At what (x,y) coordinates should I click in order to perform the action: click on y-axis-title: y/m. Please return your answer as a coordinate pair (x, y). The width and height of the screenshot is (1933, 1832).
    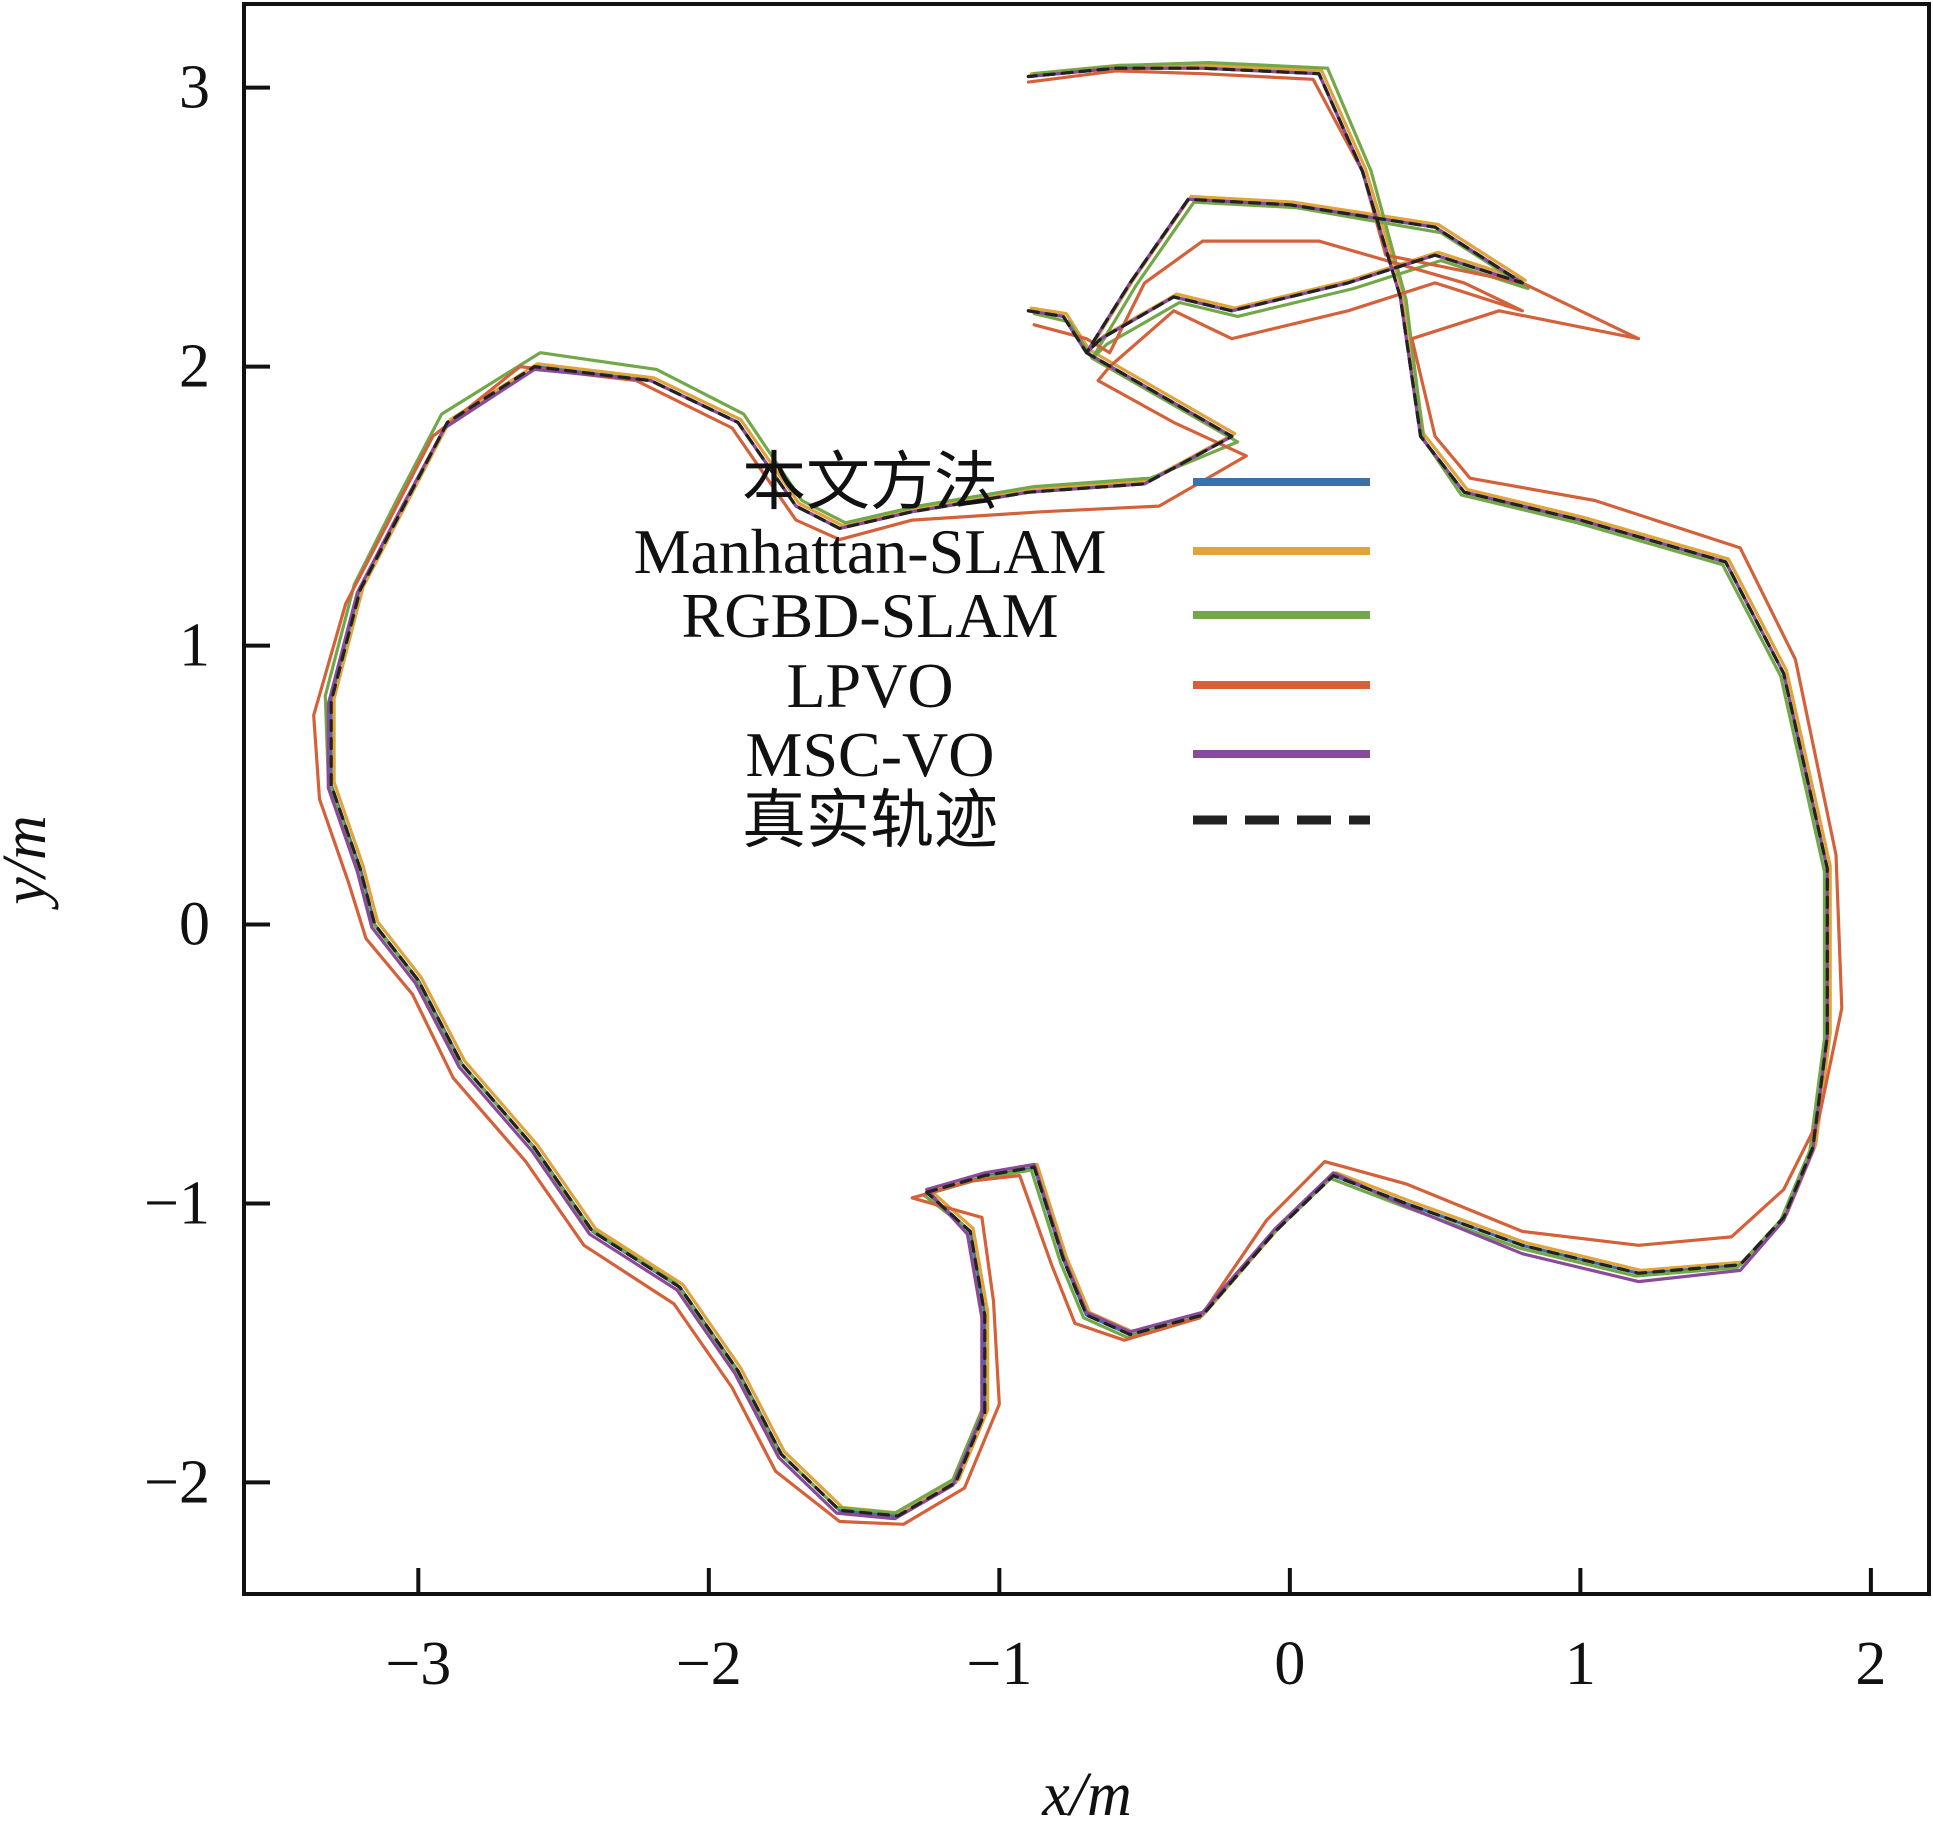
    Looking at the image, I should click on (29, 863).